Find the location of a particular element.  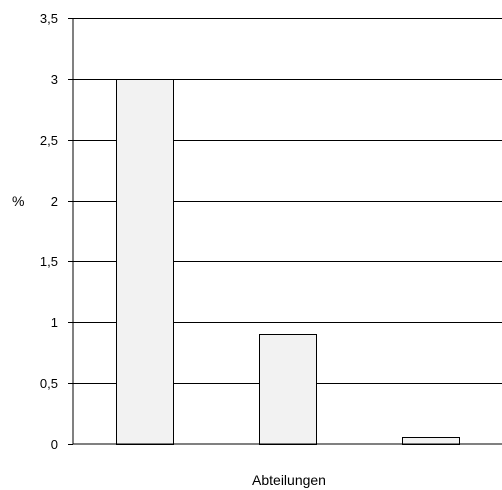

y-tick-label: 0,5 is located at coordinates (49, 383).